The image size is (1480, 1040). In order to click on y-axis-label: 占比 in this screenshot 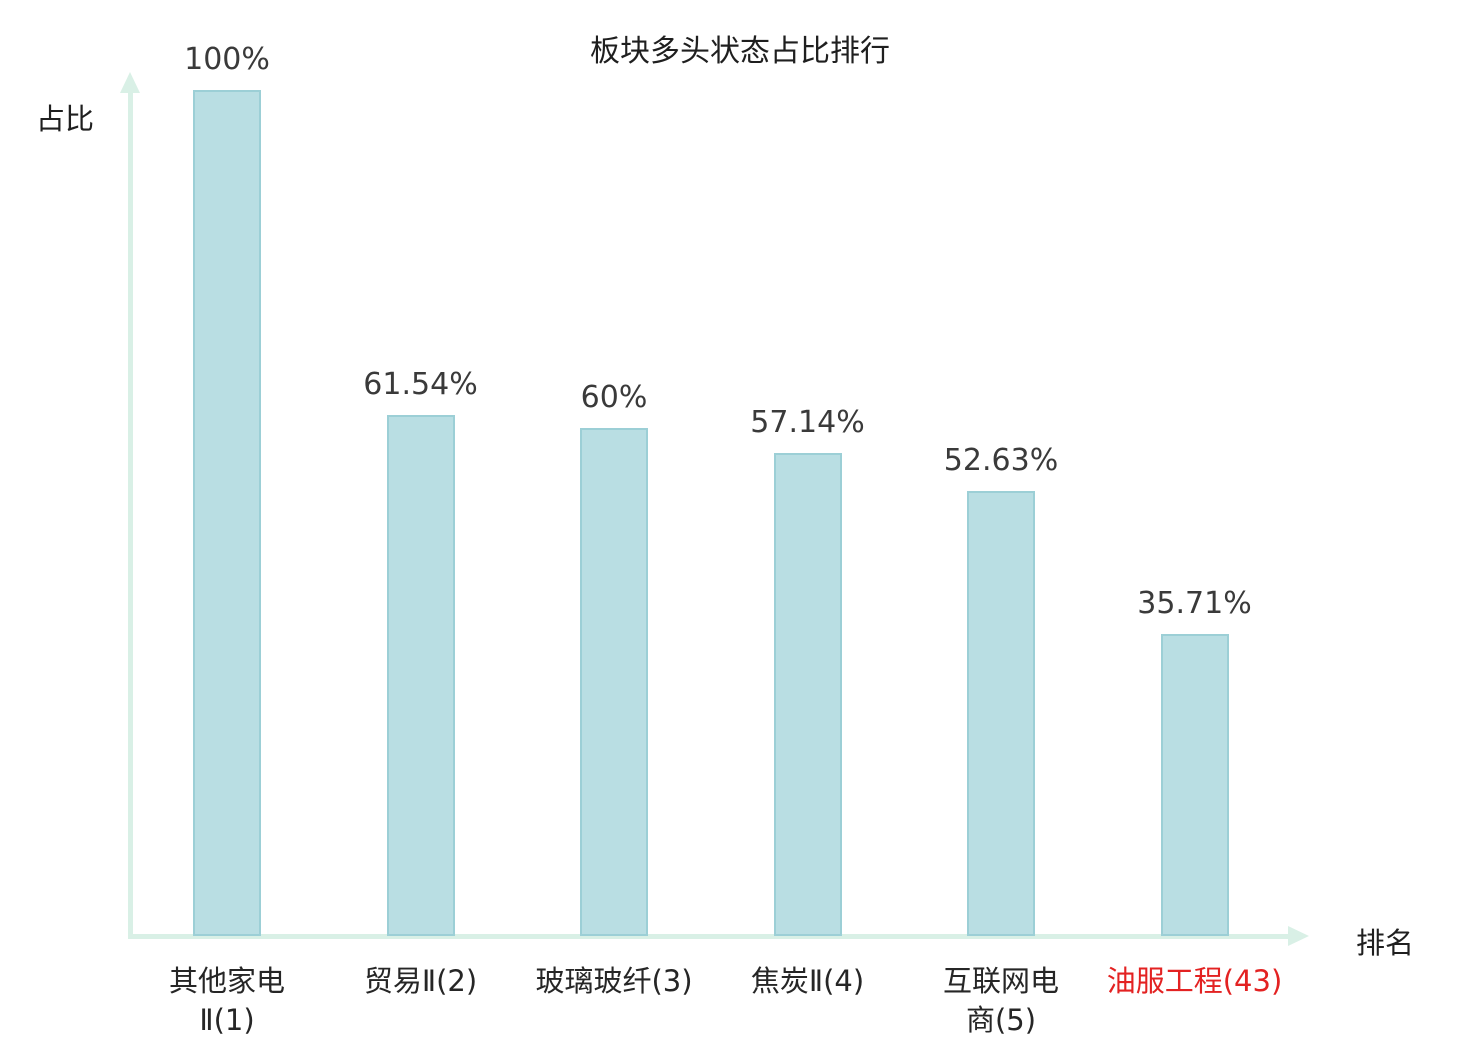, I will do `click(65, 119)`.